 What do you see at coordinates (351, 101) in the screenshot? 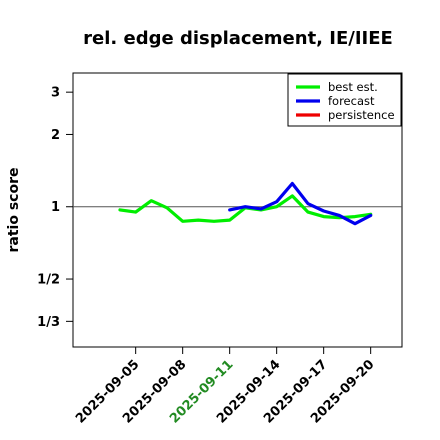
I see `legend-label: forecast` at bounding box center [351, 101].